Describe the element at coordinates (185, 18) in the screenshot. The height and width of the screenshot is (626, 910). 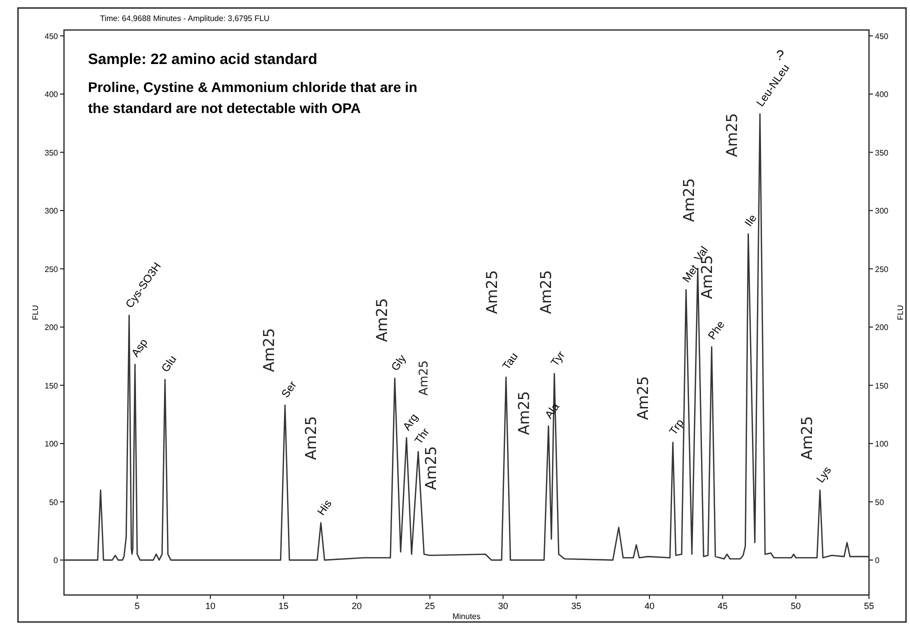
I see `text: Time: 64,9688 Minutes - Amplitude: 3,6795 FLU` at that location.